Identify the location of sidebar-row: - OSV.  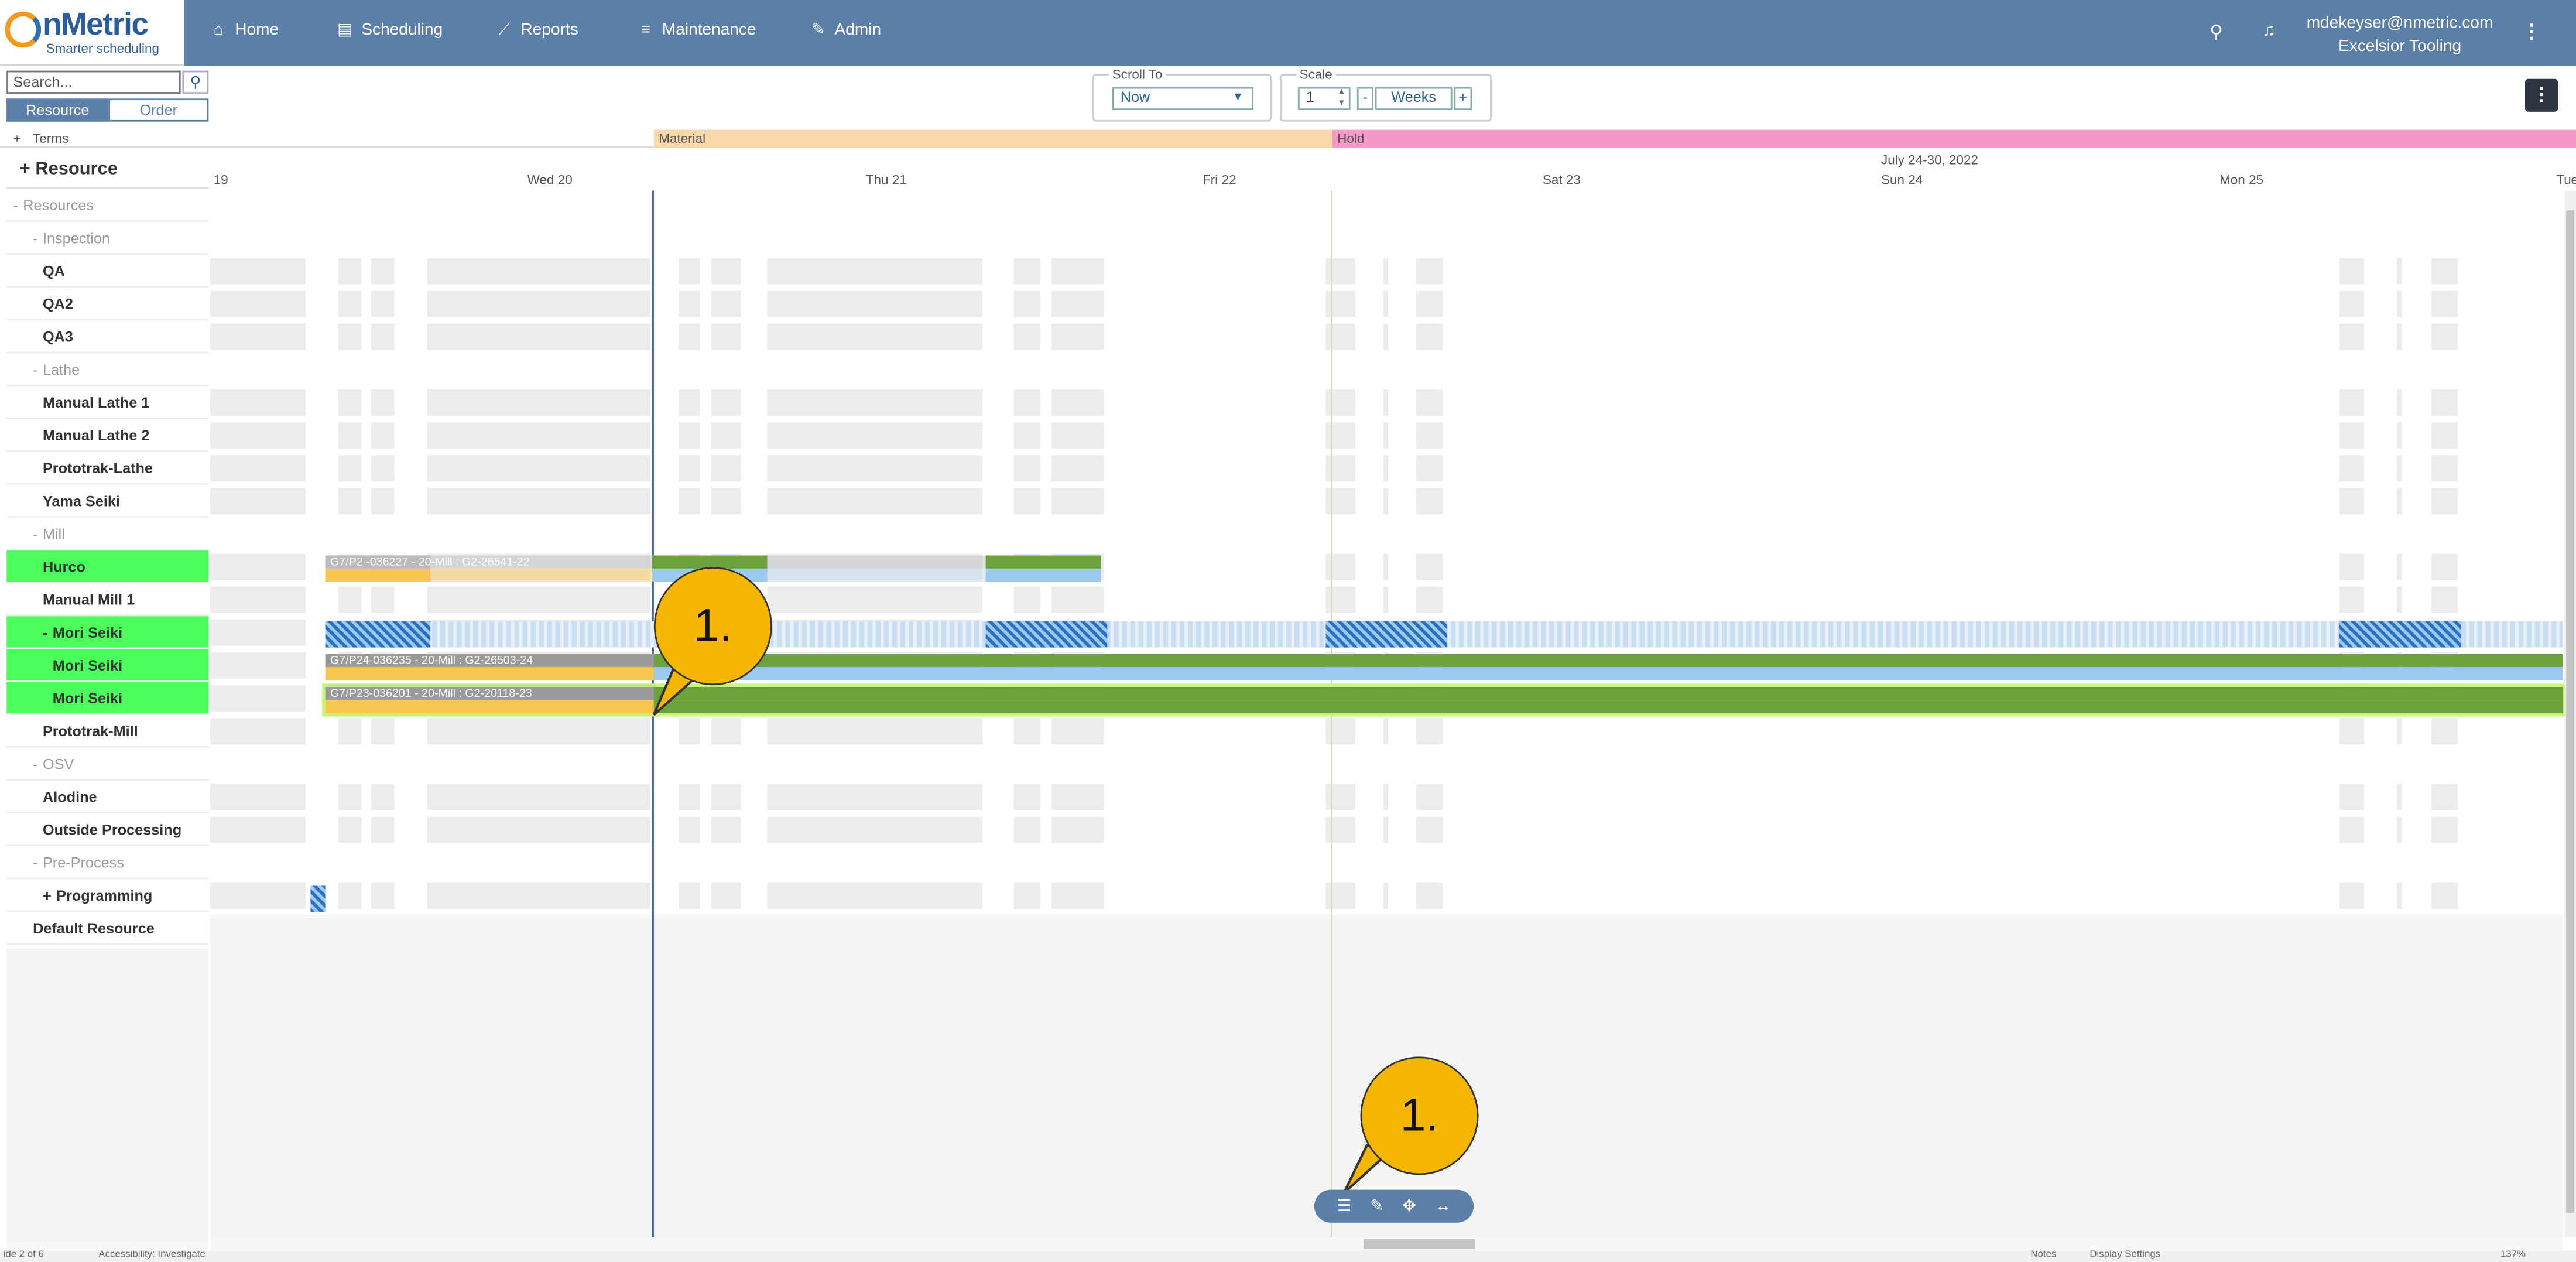
(107, 764).